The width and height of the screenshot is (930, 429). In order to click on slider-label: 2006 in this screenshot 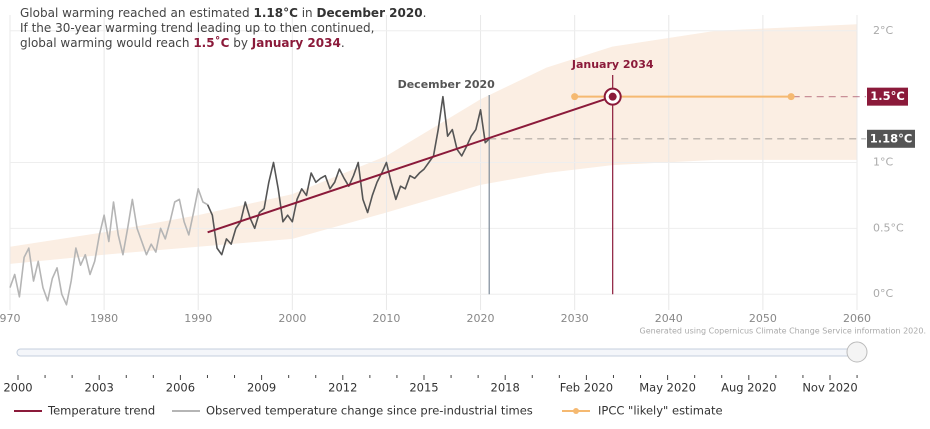, I will do `click(180, 388)`.